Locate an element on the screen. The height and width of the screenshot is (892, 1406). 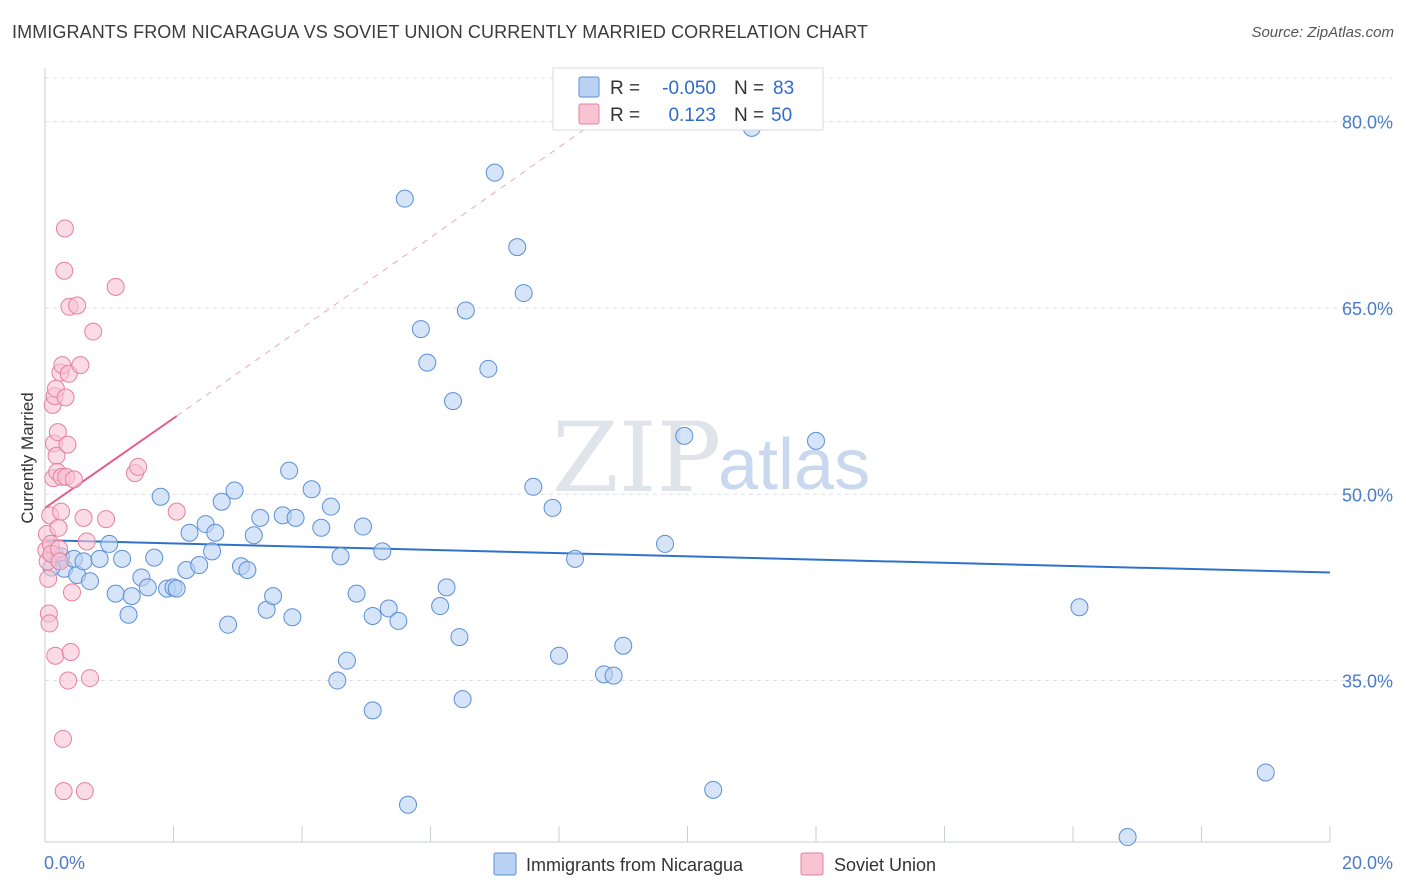
stats-swatch-soviet is located at coordinates (589, 114).